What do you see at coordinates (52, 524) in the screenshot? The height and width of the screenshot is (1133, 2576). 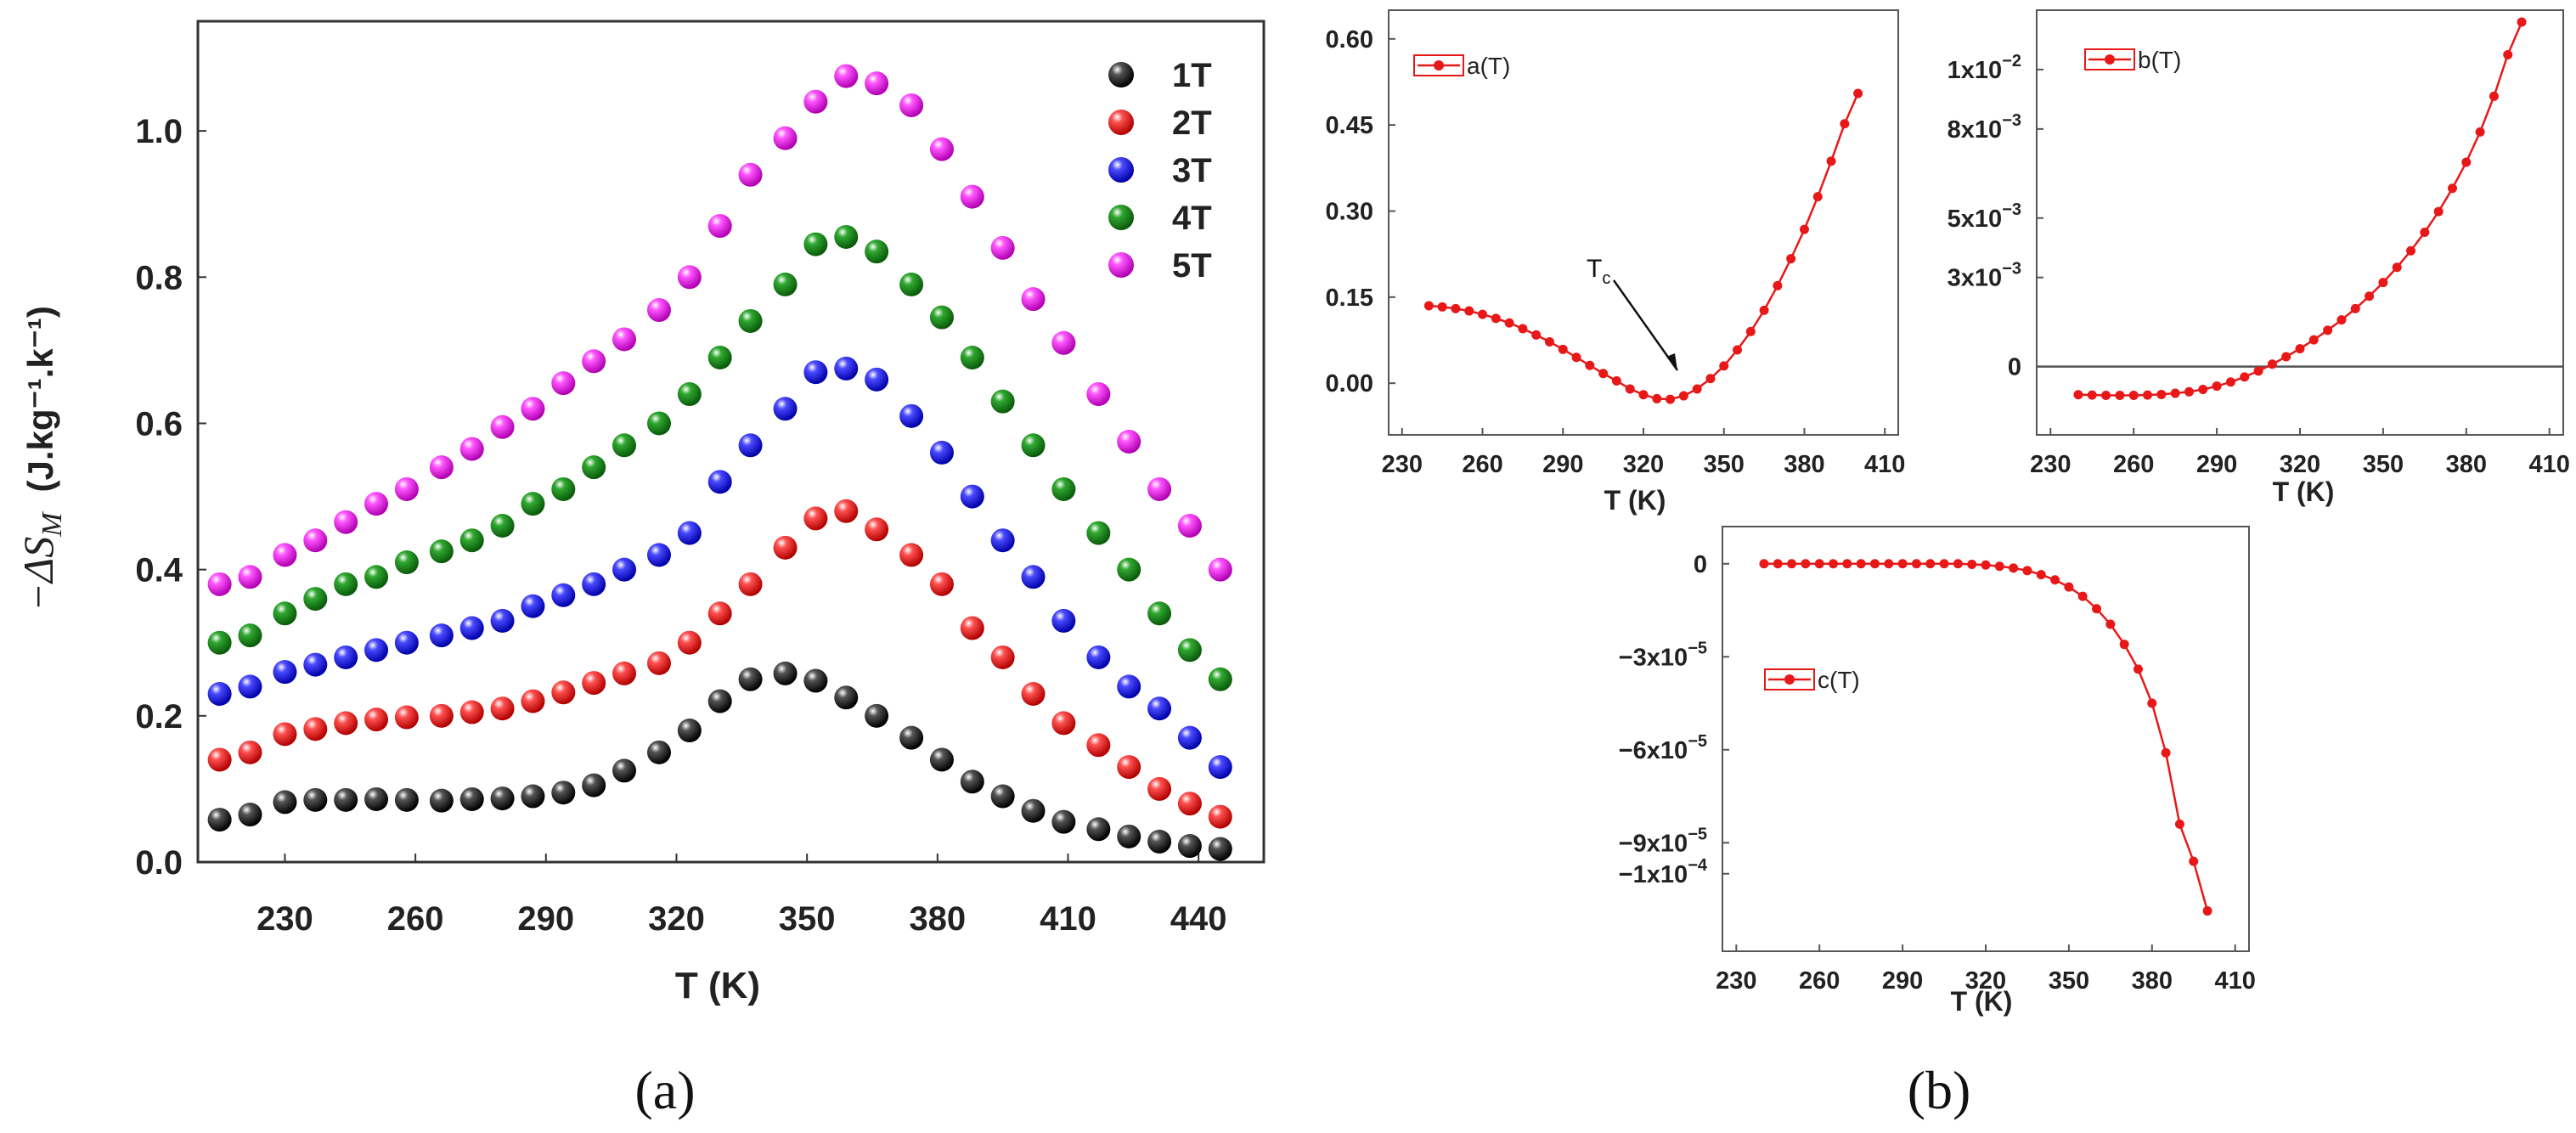 I see `y-label-subscript: M` at bounding box center [52, 524].